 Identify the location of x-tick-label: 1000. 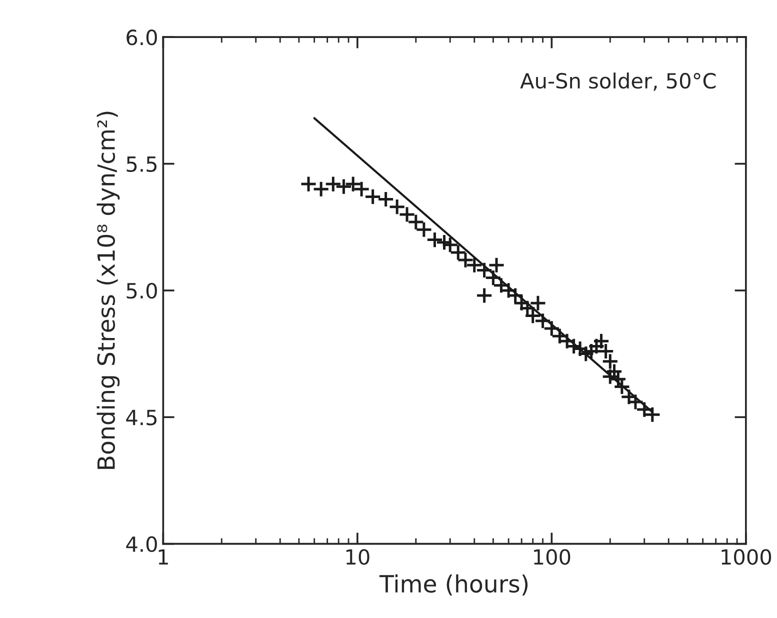
(747, 557).